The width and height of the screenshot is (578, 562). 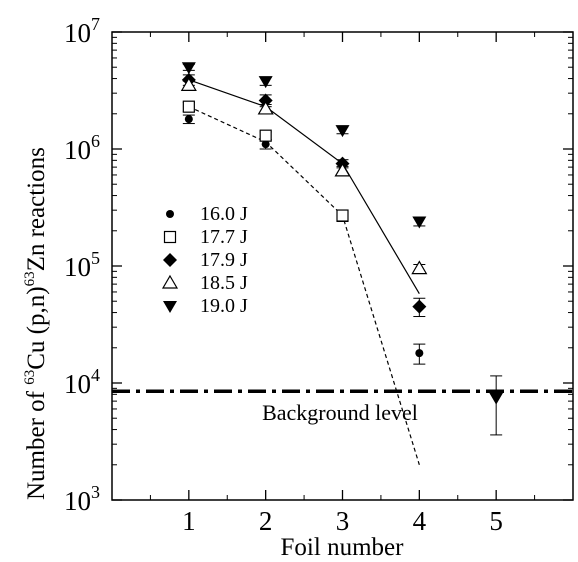 What do you see at coordinates (420, 521) in the screenshot?
I see `x-tick-label: 4` at bounding box center [420, 521].